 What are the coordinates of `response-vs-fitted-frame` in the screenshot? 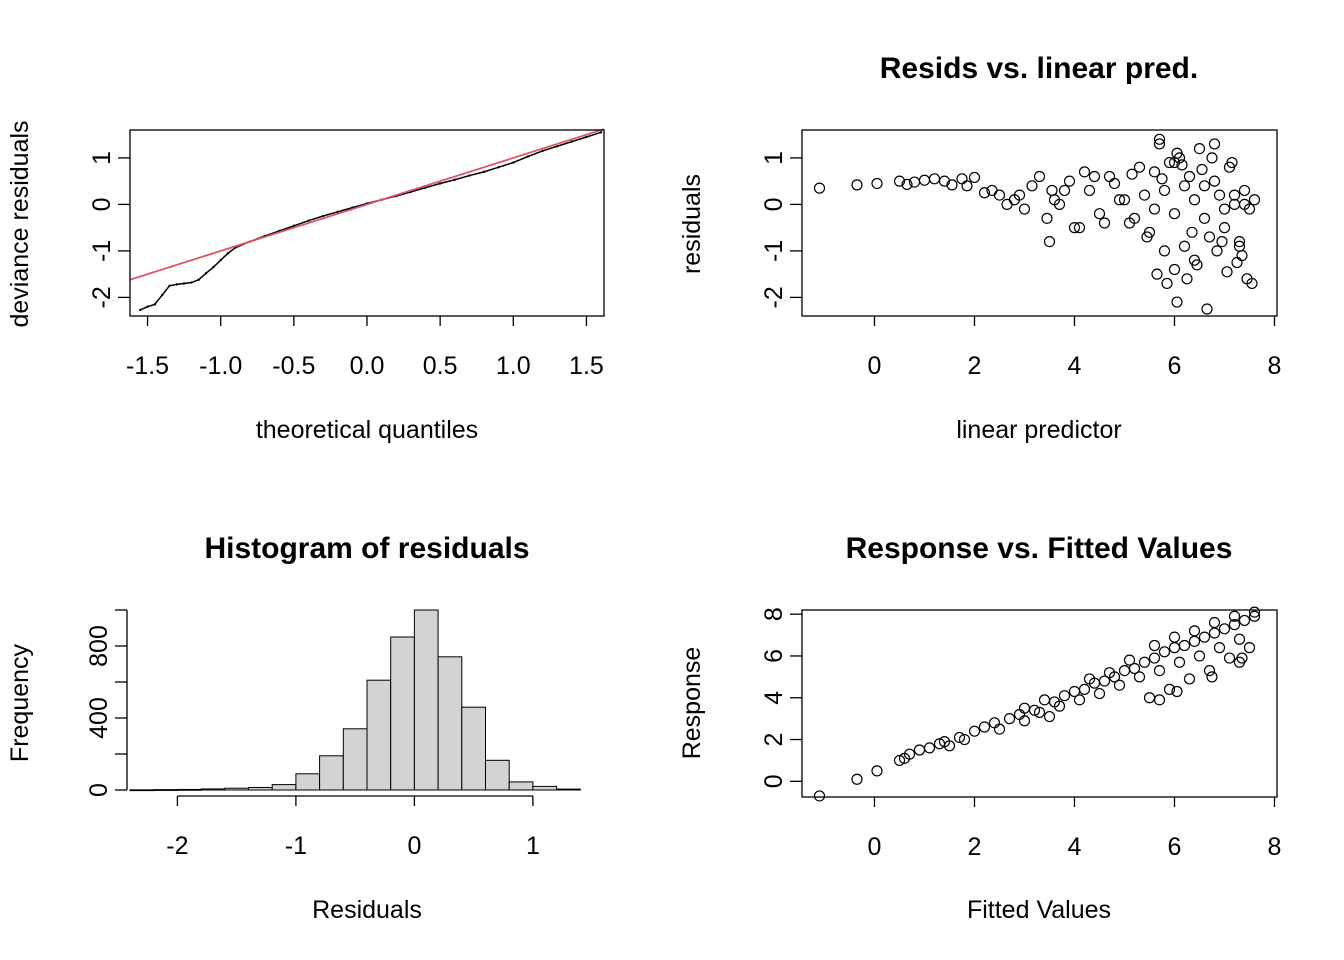 It's located at (1039, 703).